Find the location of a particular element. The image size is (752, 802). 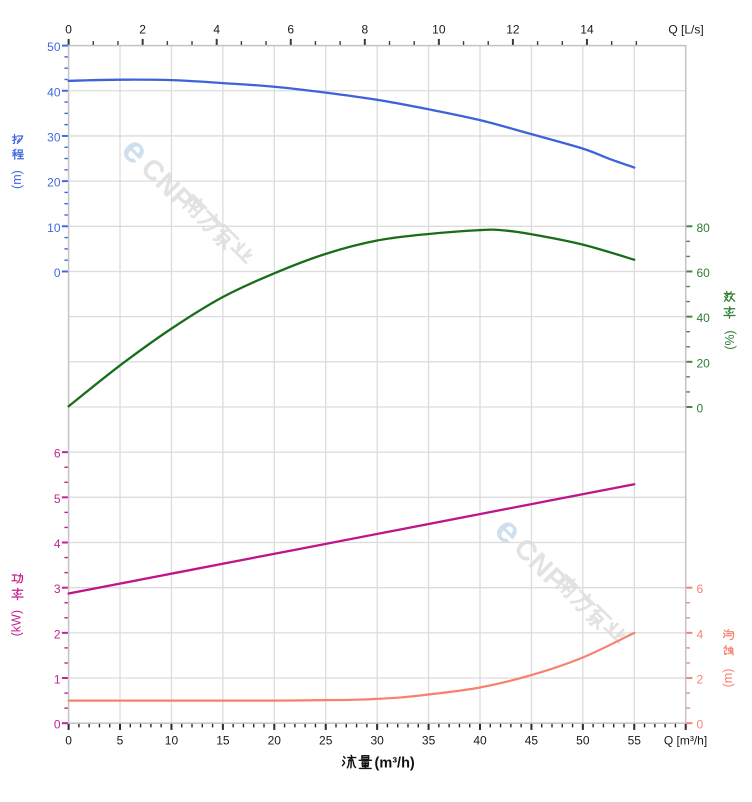

svg-text: (m³/h) is located at coordinates (395, 763).